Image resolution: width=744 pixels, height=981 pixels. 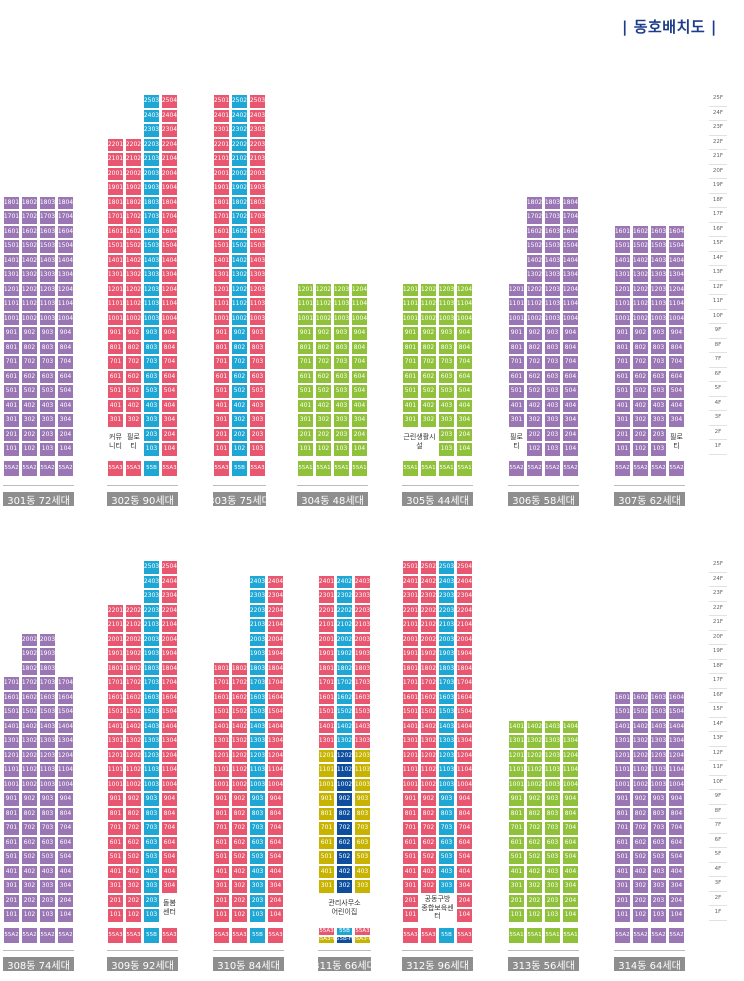 What do you see at coordinates (534, 260) in the screenshot?
I see `unit-cell: 1402` at bounding box center [534, 260].